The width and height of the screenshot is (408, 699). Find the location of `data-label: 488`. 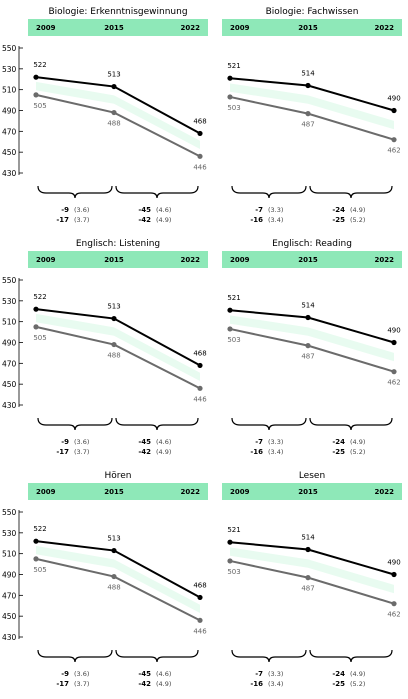

data-label: 488 is located at coordinates (113, 588).